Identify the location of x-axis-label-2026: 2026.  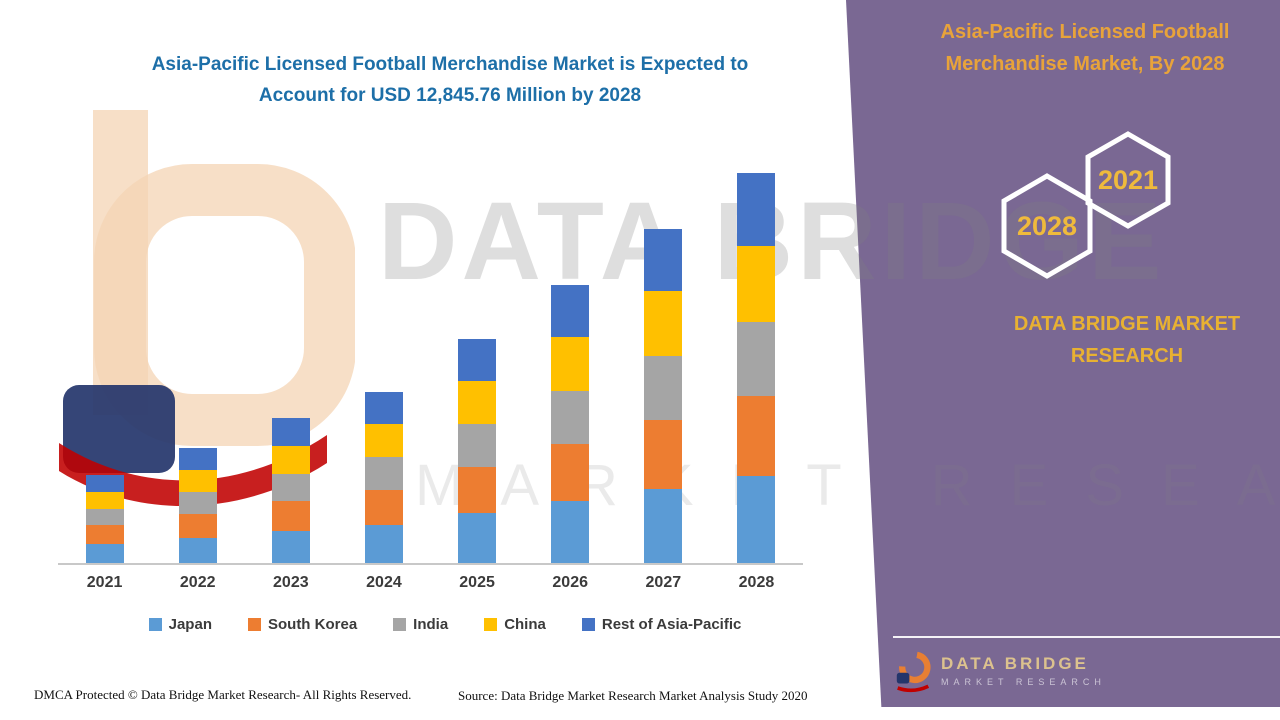
(570, 582).